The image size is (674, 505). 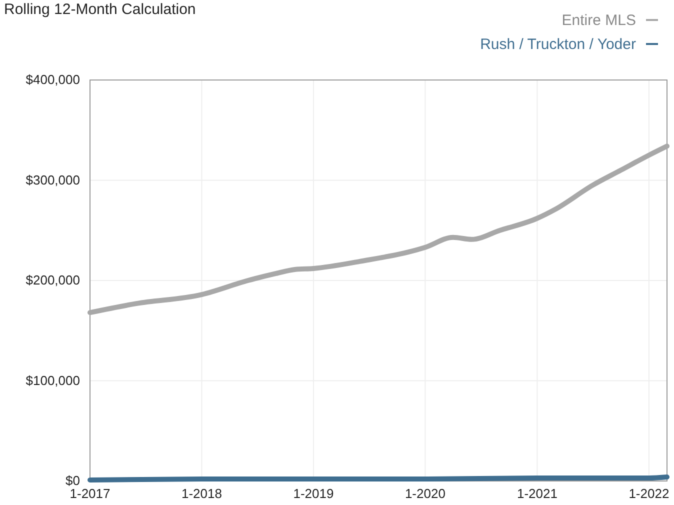 I want to click on y-tick-label: $300,000, so click(x=53, y=180).